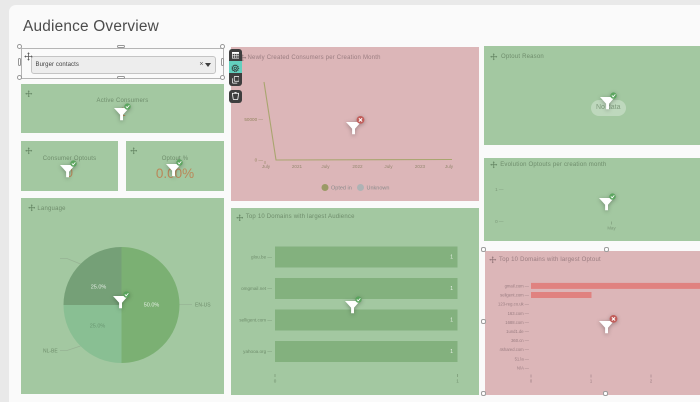 This screenshot has height=402, width=700. What do you see at coordinates (499, 189) in the screenshot?
I see `svg-text: 1 —` at bounding box center [499, 189].